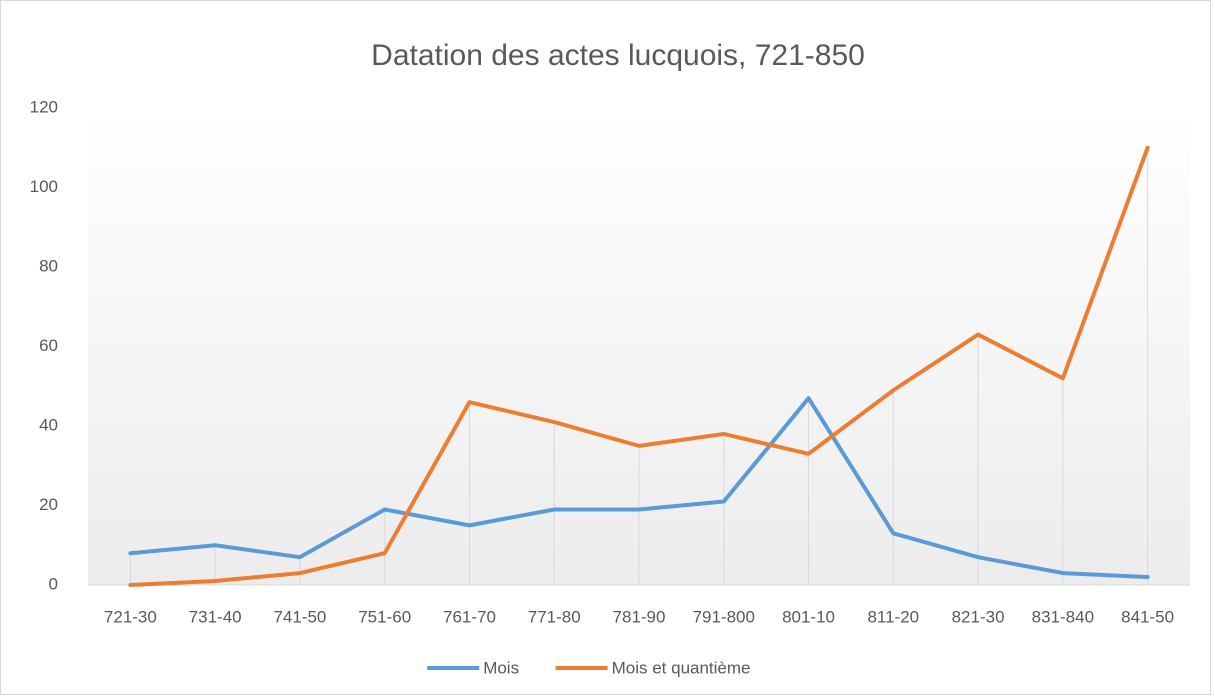  Describe the element at coordinates (469, 616) in the screenshot. I see `x-tick-label: 761-70` at that location.